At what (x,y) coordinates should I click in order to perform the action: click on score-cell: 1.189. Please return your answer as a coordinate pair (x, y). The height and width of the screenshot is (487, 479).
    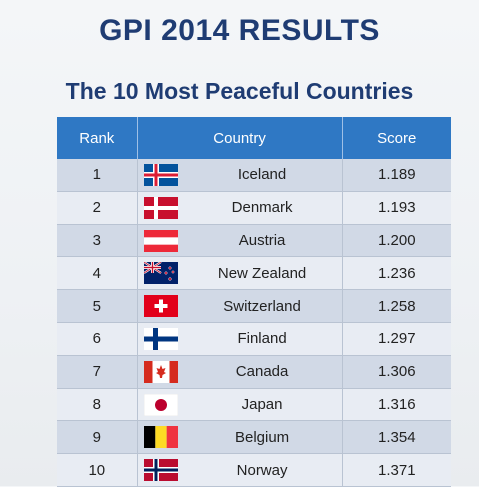
    Looking at the image, I should click on (397, 175).